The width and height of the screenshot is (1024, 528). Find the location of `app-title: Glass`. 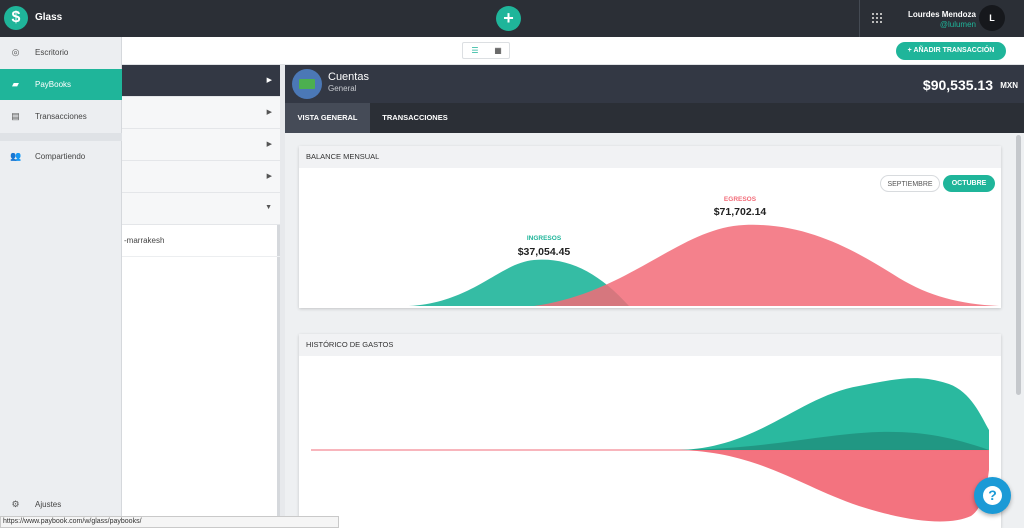

app-title: Glass is located at coordinates (49, 17).